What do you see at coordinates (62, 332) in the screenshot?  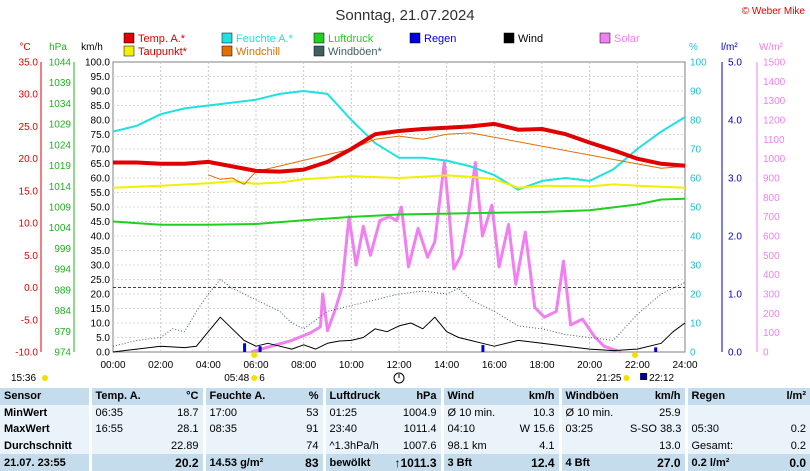 I see `pressure-tick-label: 979` at bounding box center [62, 332].